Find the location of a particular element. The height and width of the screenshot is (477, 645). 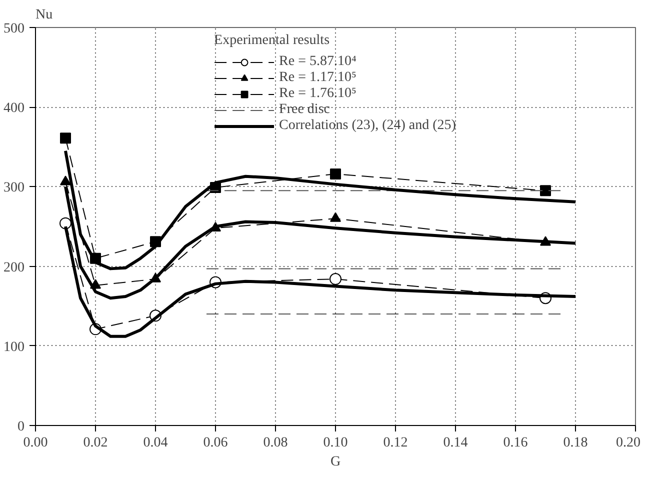

legend-label: Free disc is located at coordinates (304, 110).